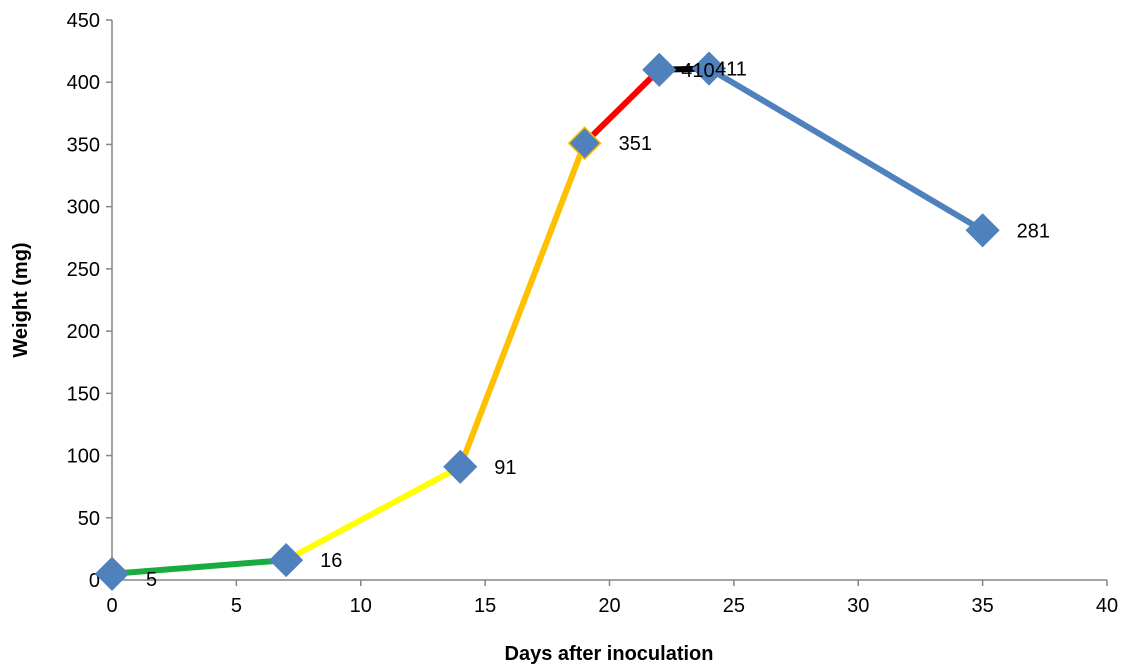 This screenshot has width=1127, height=669. I want to click on x-axis-title: Days after inoculation, so click(609, 654).